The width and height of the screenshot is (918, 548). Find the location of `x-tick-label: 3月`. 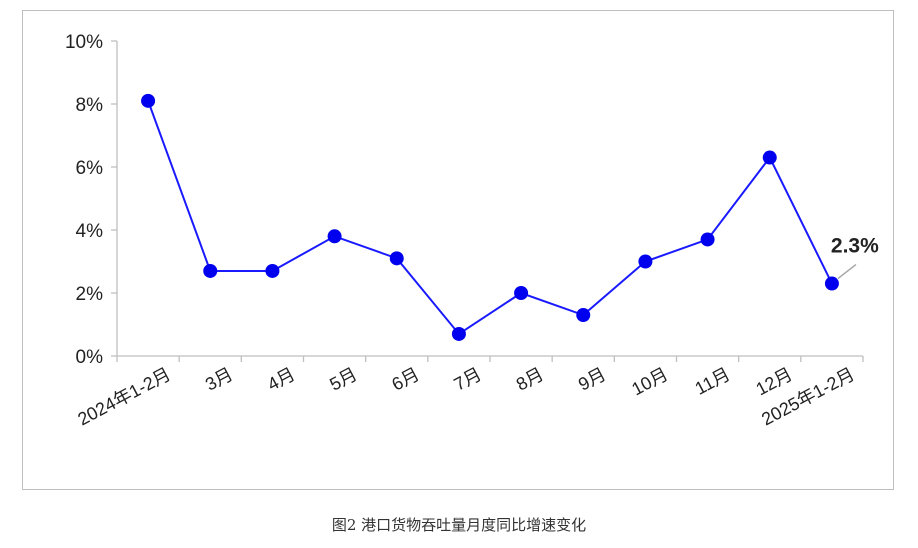

x-tick-label: 3月 is located at coordinates (219, 379).